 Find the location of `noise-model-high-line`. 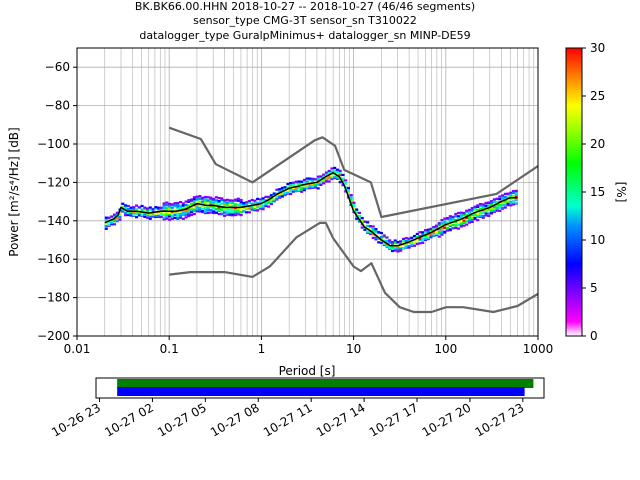

noise-model-high-line is located at coordinates (353, 172).